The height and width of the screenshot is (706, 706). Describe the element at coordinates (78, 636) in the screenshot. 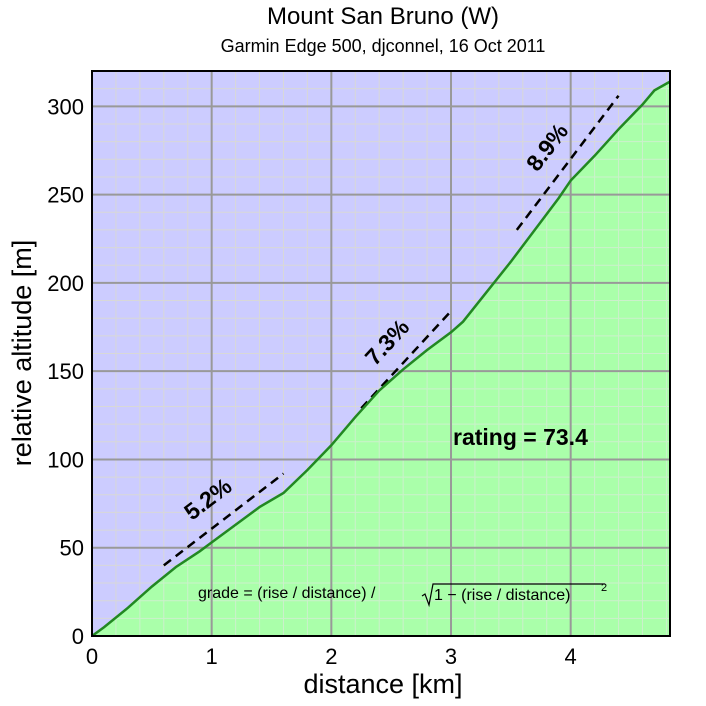

I see `y-tick-label: 0` at that location.